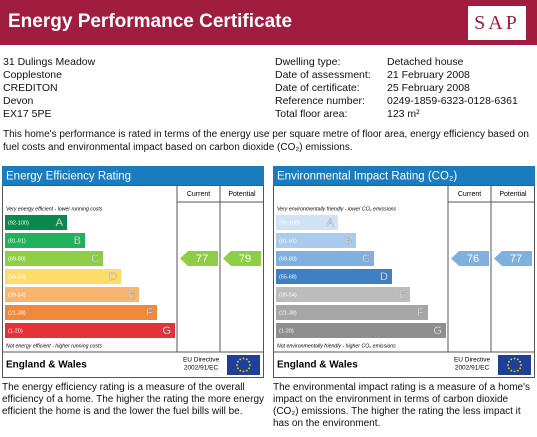 The image size is (537, 437). Describe the element at coordinates (30, 88) in the screenshot. I see `address-line: CREDITON` at that location.